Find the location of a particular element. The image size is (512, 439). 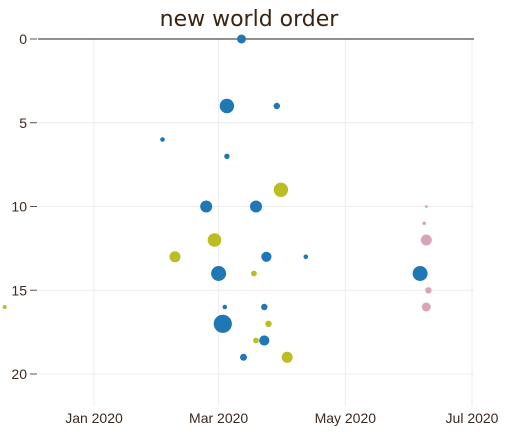

y-tick-label: 20 is located at coordinates (19, 374).